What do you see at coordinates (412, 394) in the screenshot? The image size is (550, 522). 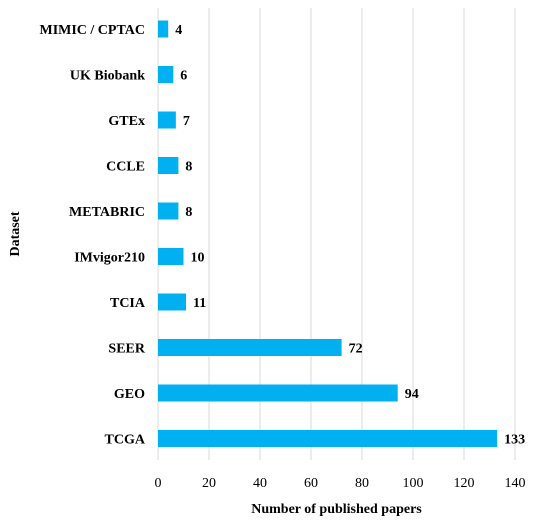 I see `data-label: 94` at bounding box center [412, 394].